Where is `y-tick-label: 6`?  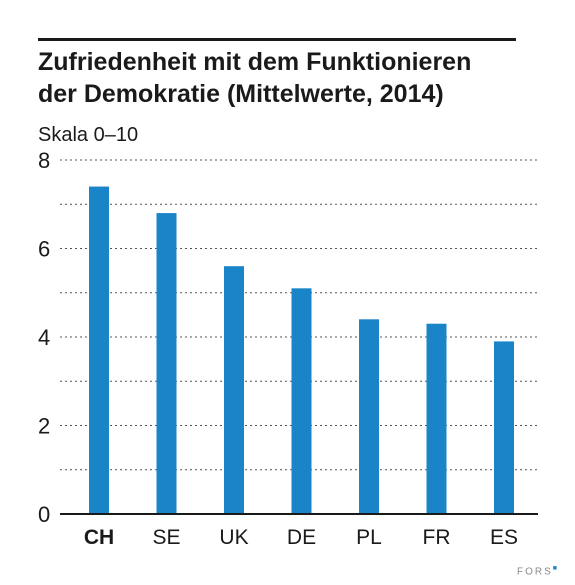
y-tick-label: 6 is located at coordinates (44, 249).